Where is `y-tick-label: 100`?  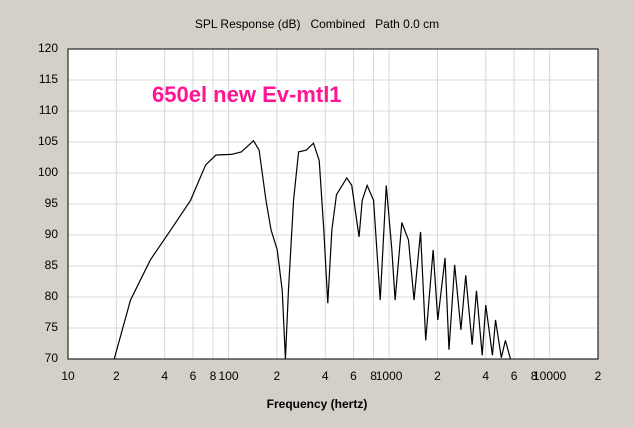
y-tick-label: 100 is located at coordinates (48, 172).